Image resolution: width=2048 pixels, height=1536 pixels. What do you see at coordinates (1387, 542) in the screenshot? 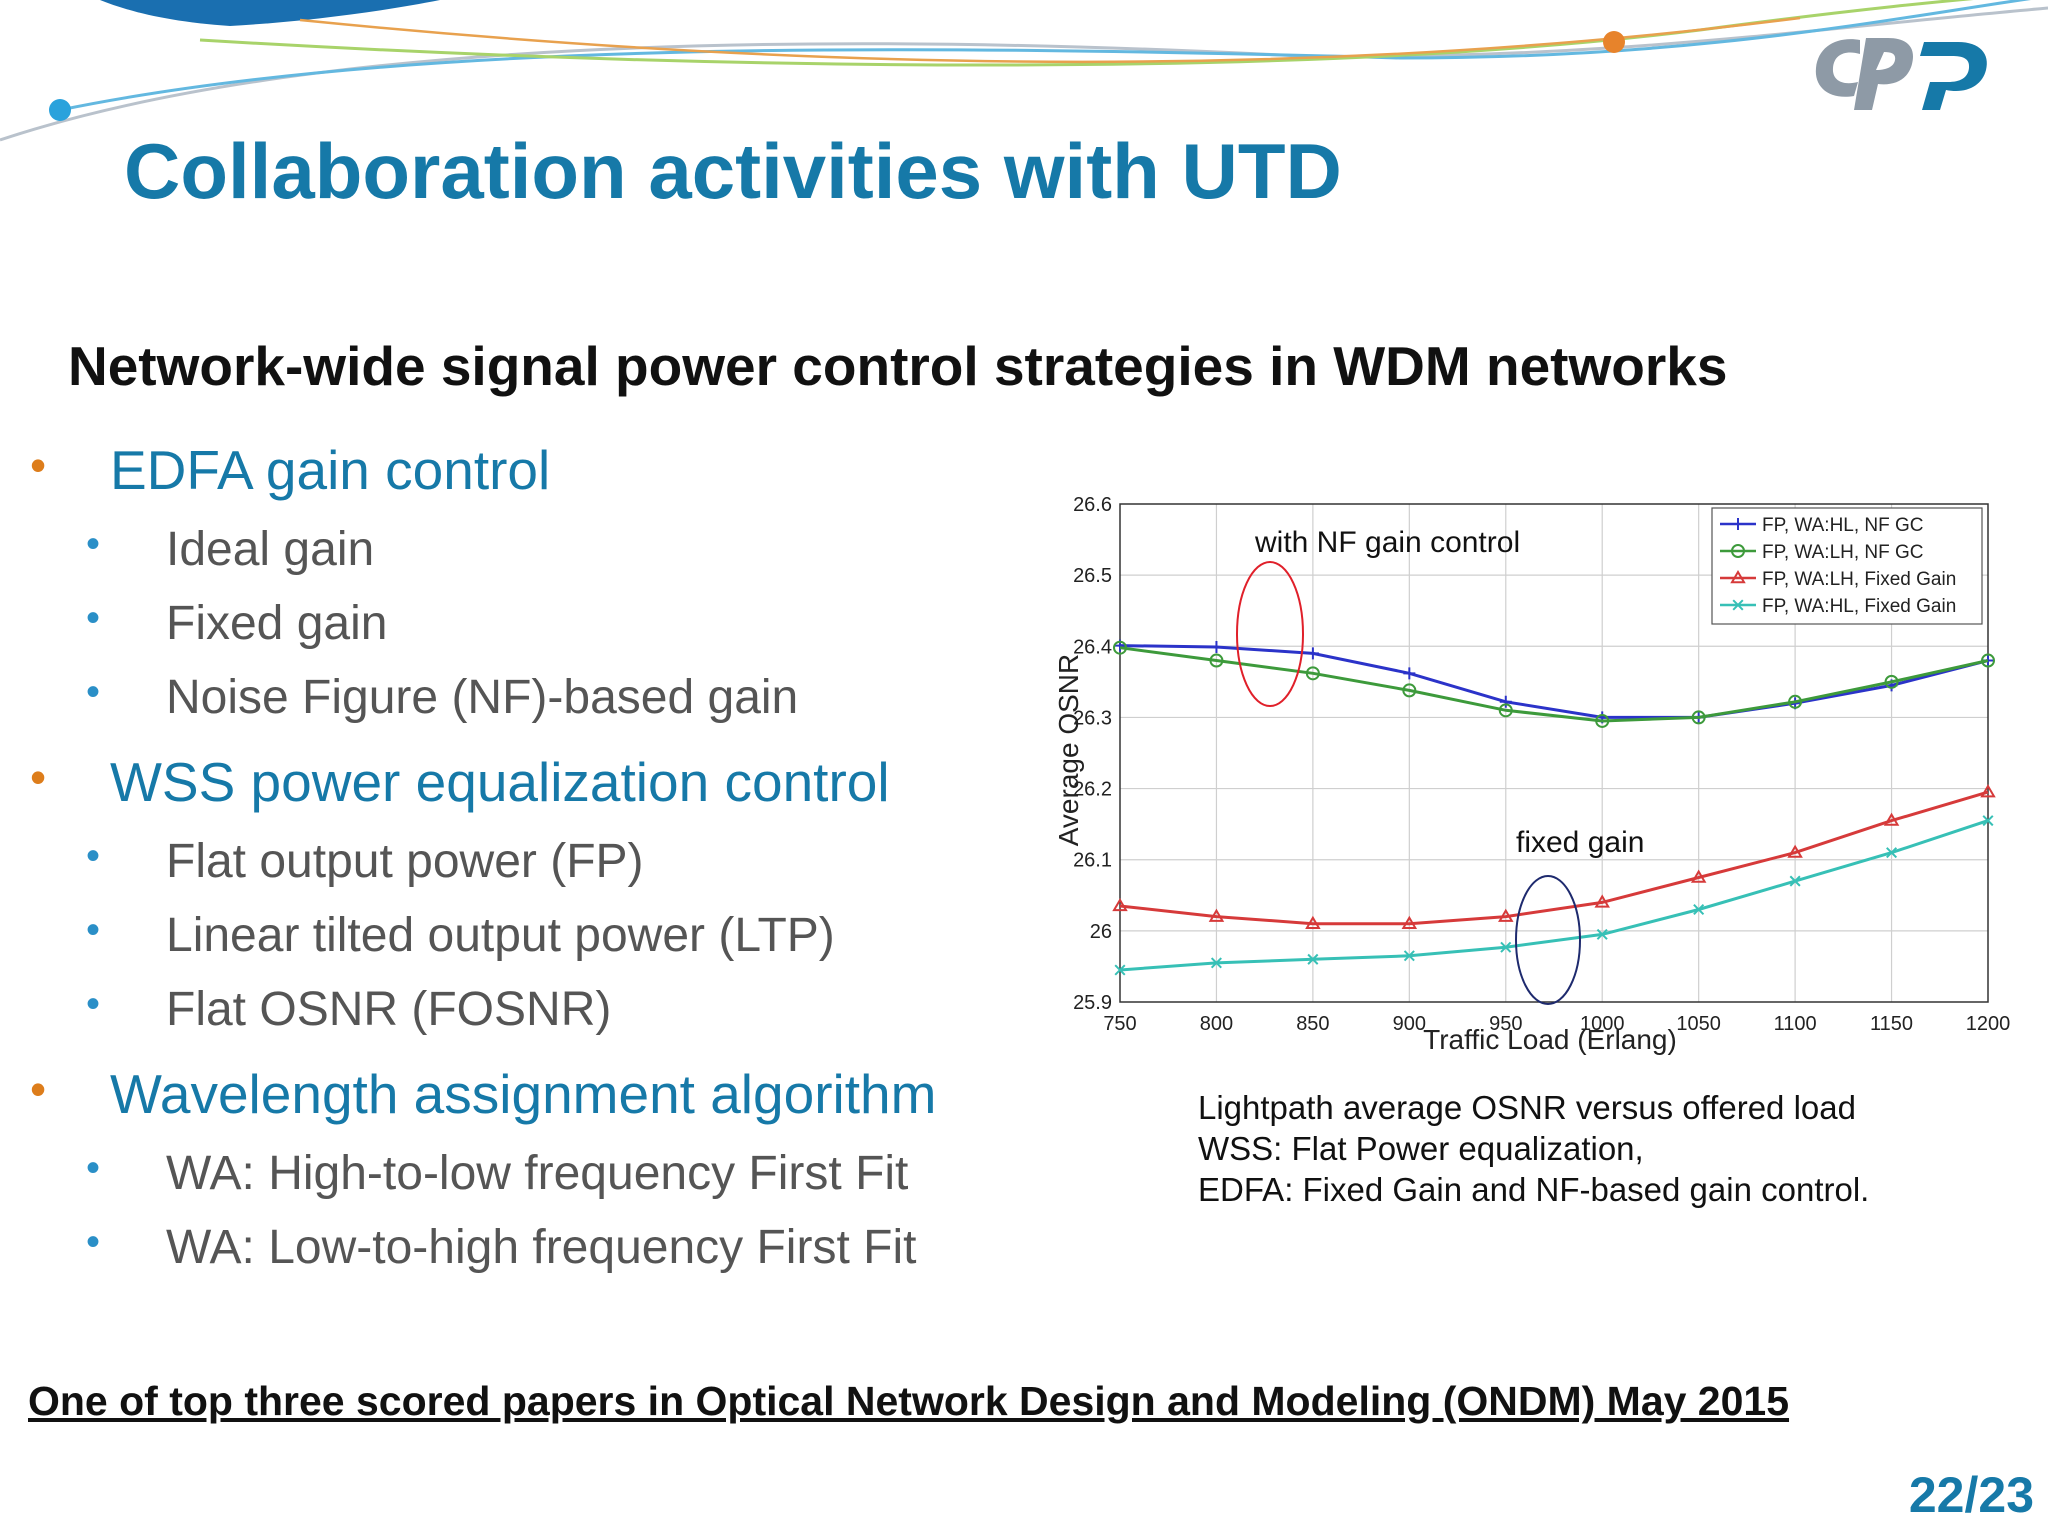
I see `annotation-label: with NF gain control` at bounding box center [1387, 542].